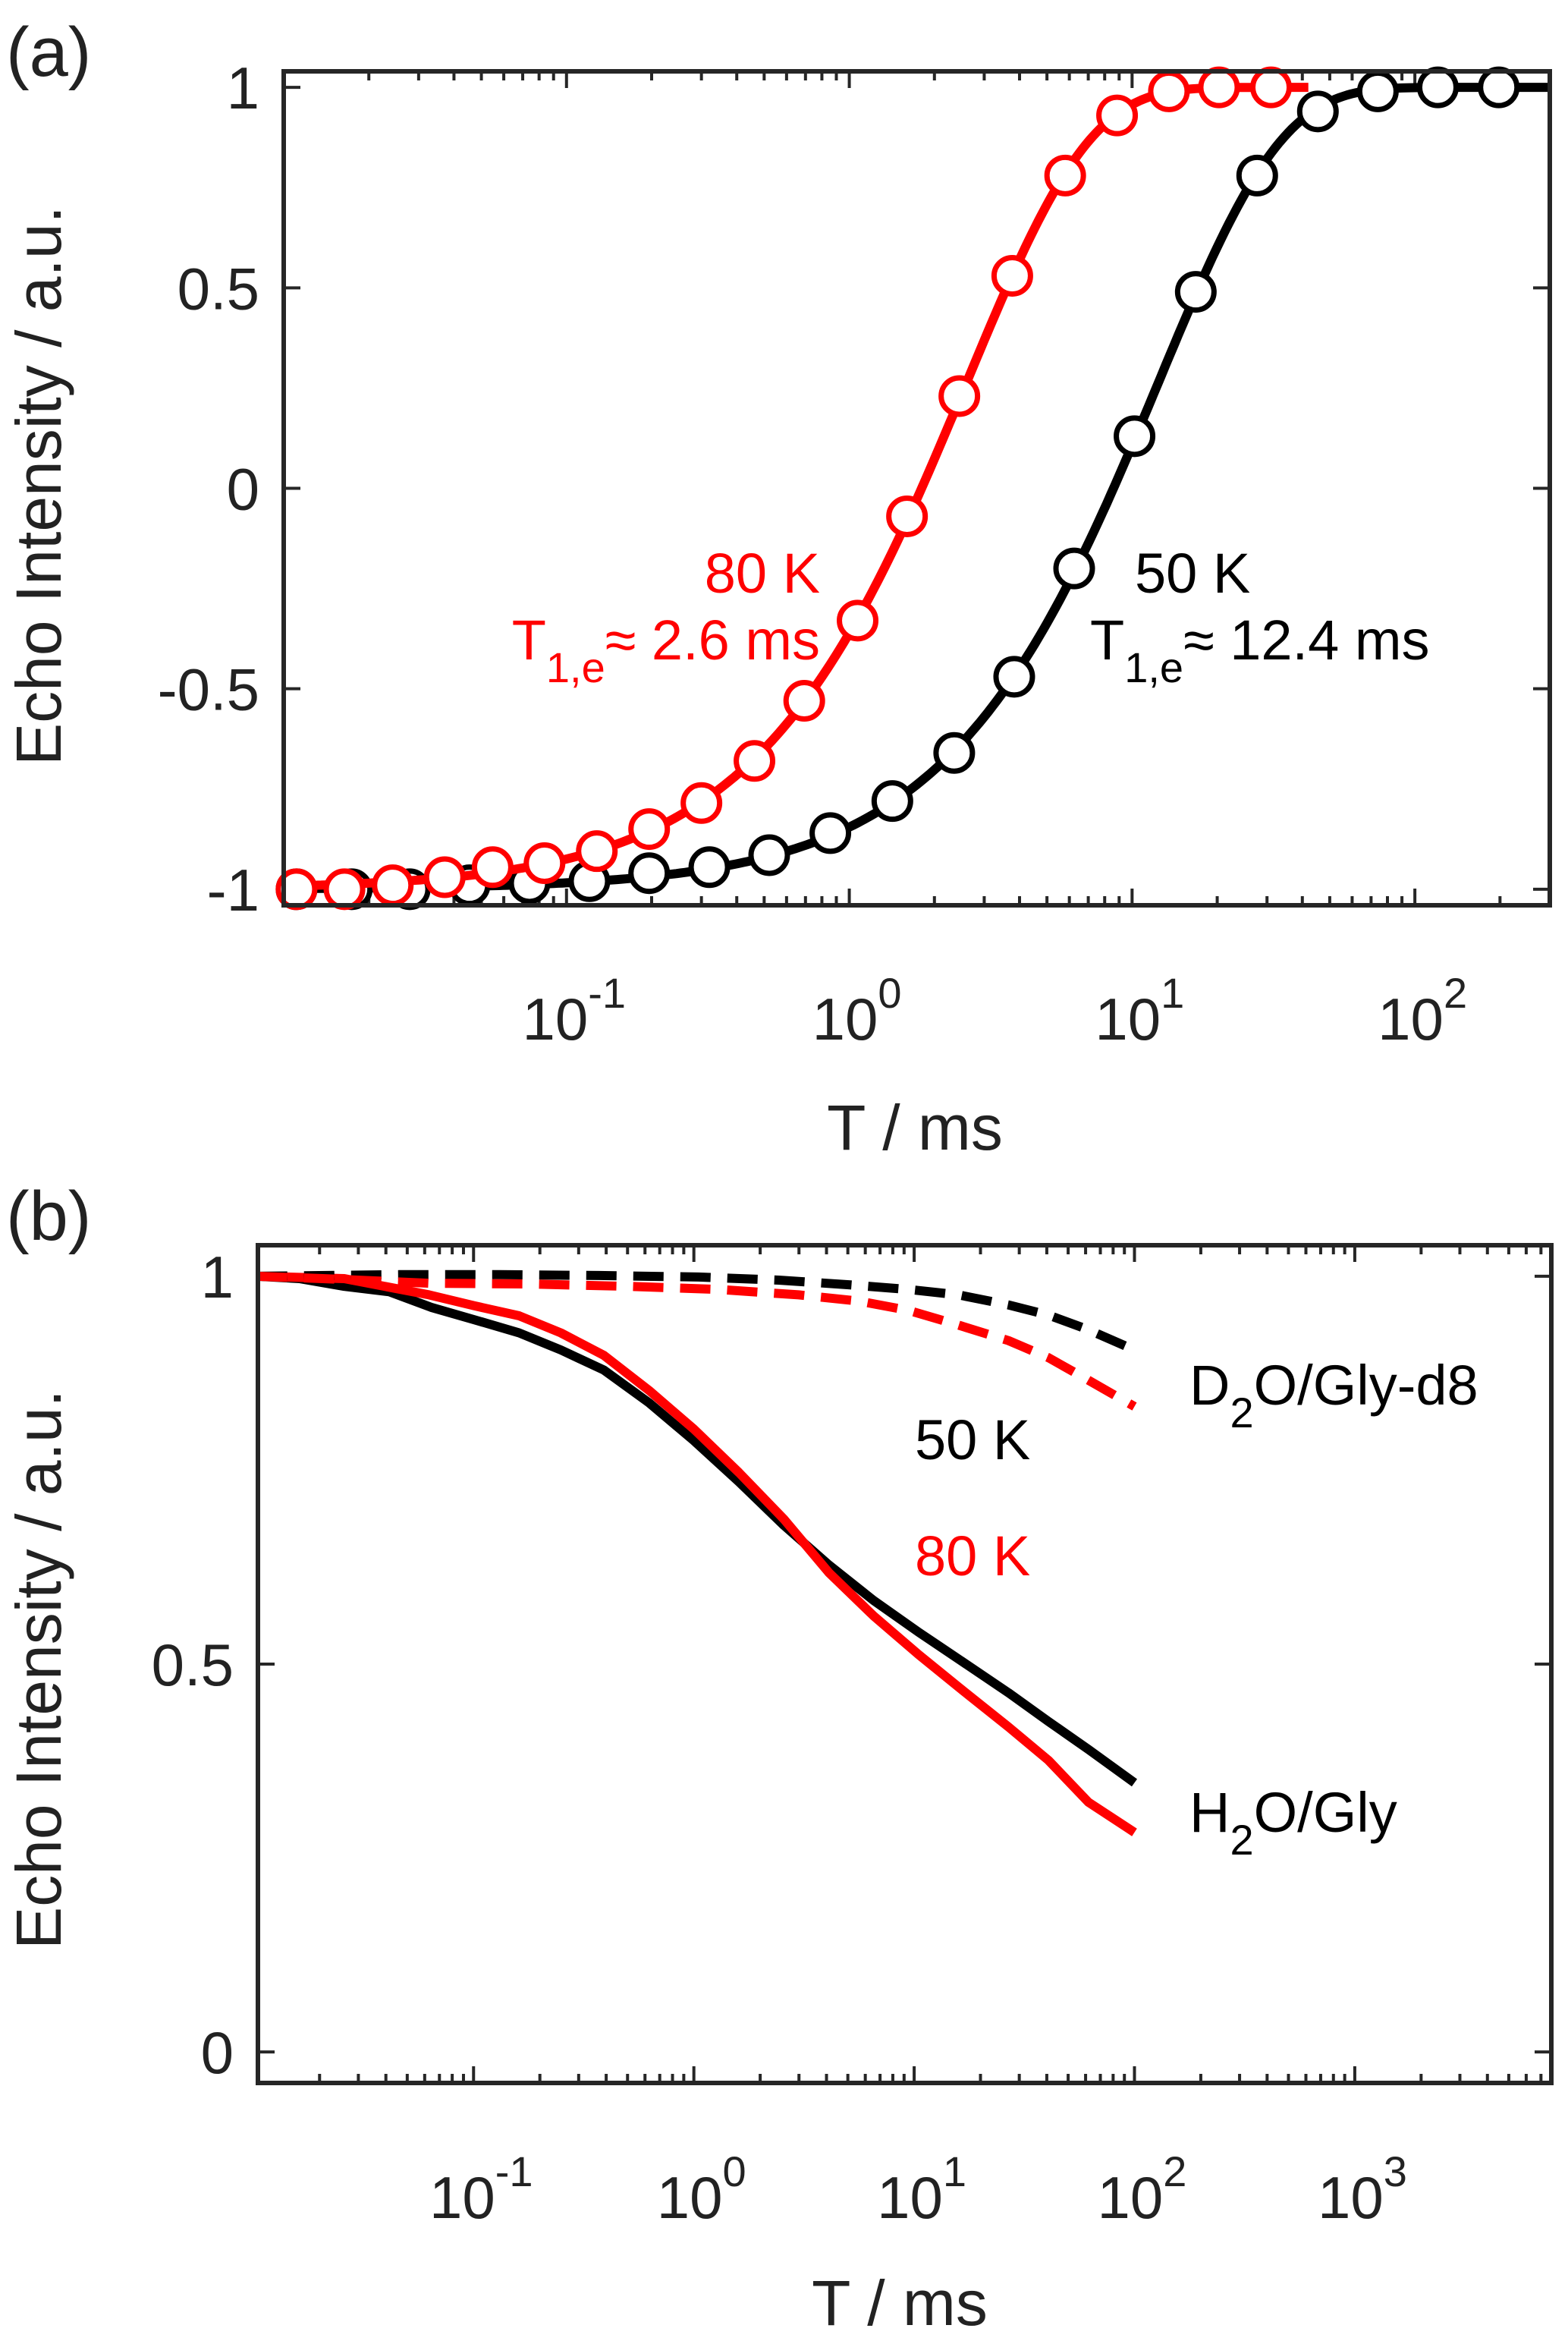  I want to click on x-tick-exponent: -1, so click(607, 993).